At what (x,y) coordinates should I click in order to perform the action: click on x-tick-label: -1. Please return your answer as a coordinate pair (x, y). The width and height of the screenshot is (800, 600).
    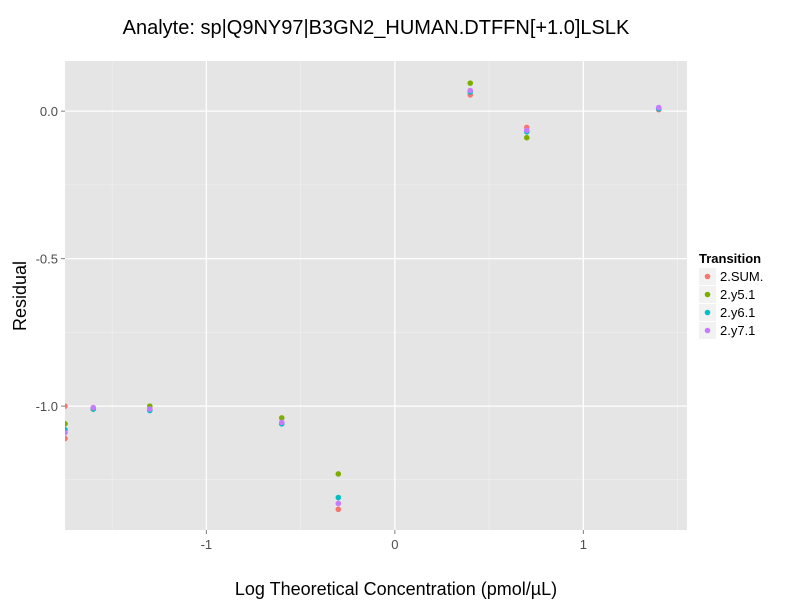
    Looking at the image, I should click on (207, 544).